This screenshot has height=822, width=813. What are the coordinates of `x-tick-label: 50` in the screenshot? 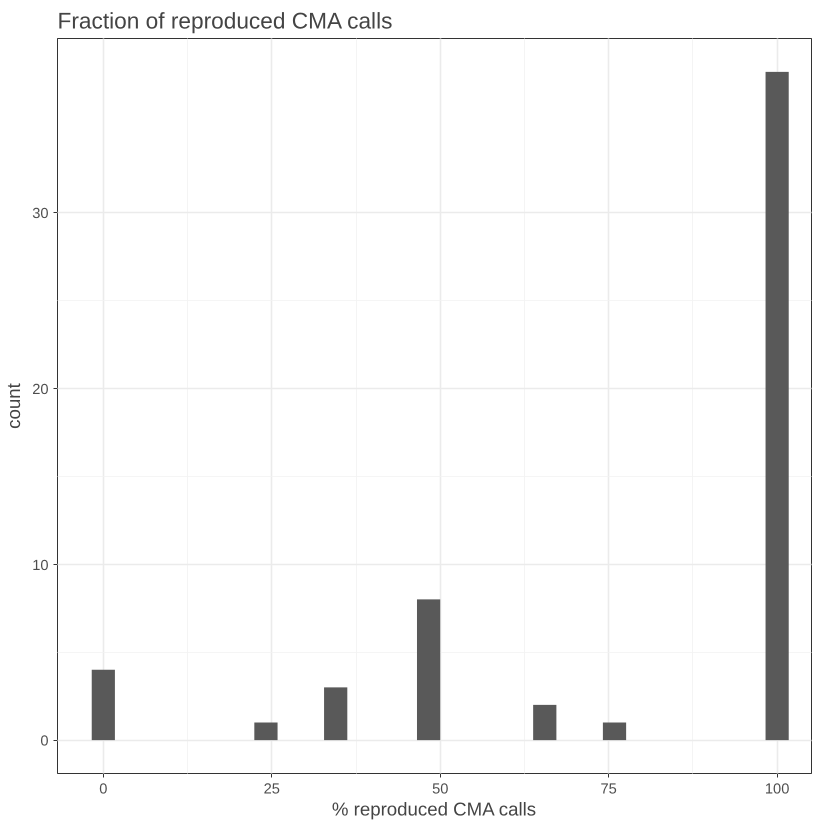 It's located at (440, 790).